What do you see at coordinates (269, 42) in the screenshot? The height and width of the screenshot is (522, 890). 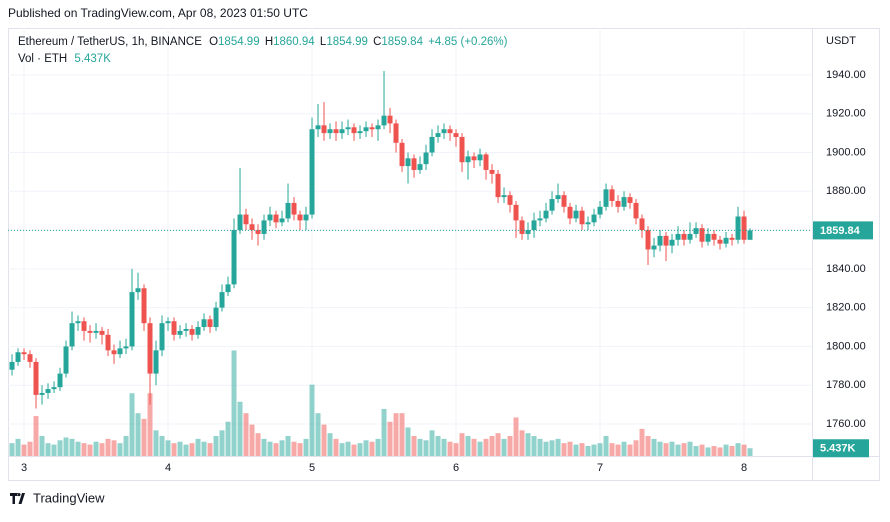 I see `prefix: H` at bounding box center [269, 42].